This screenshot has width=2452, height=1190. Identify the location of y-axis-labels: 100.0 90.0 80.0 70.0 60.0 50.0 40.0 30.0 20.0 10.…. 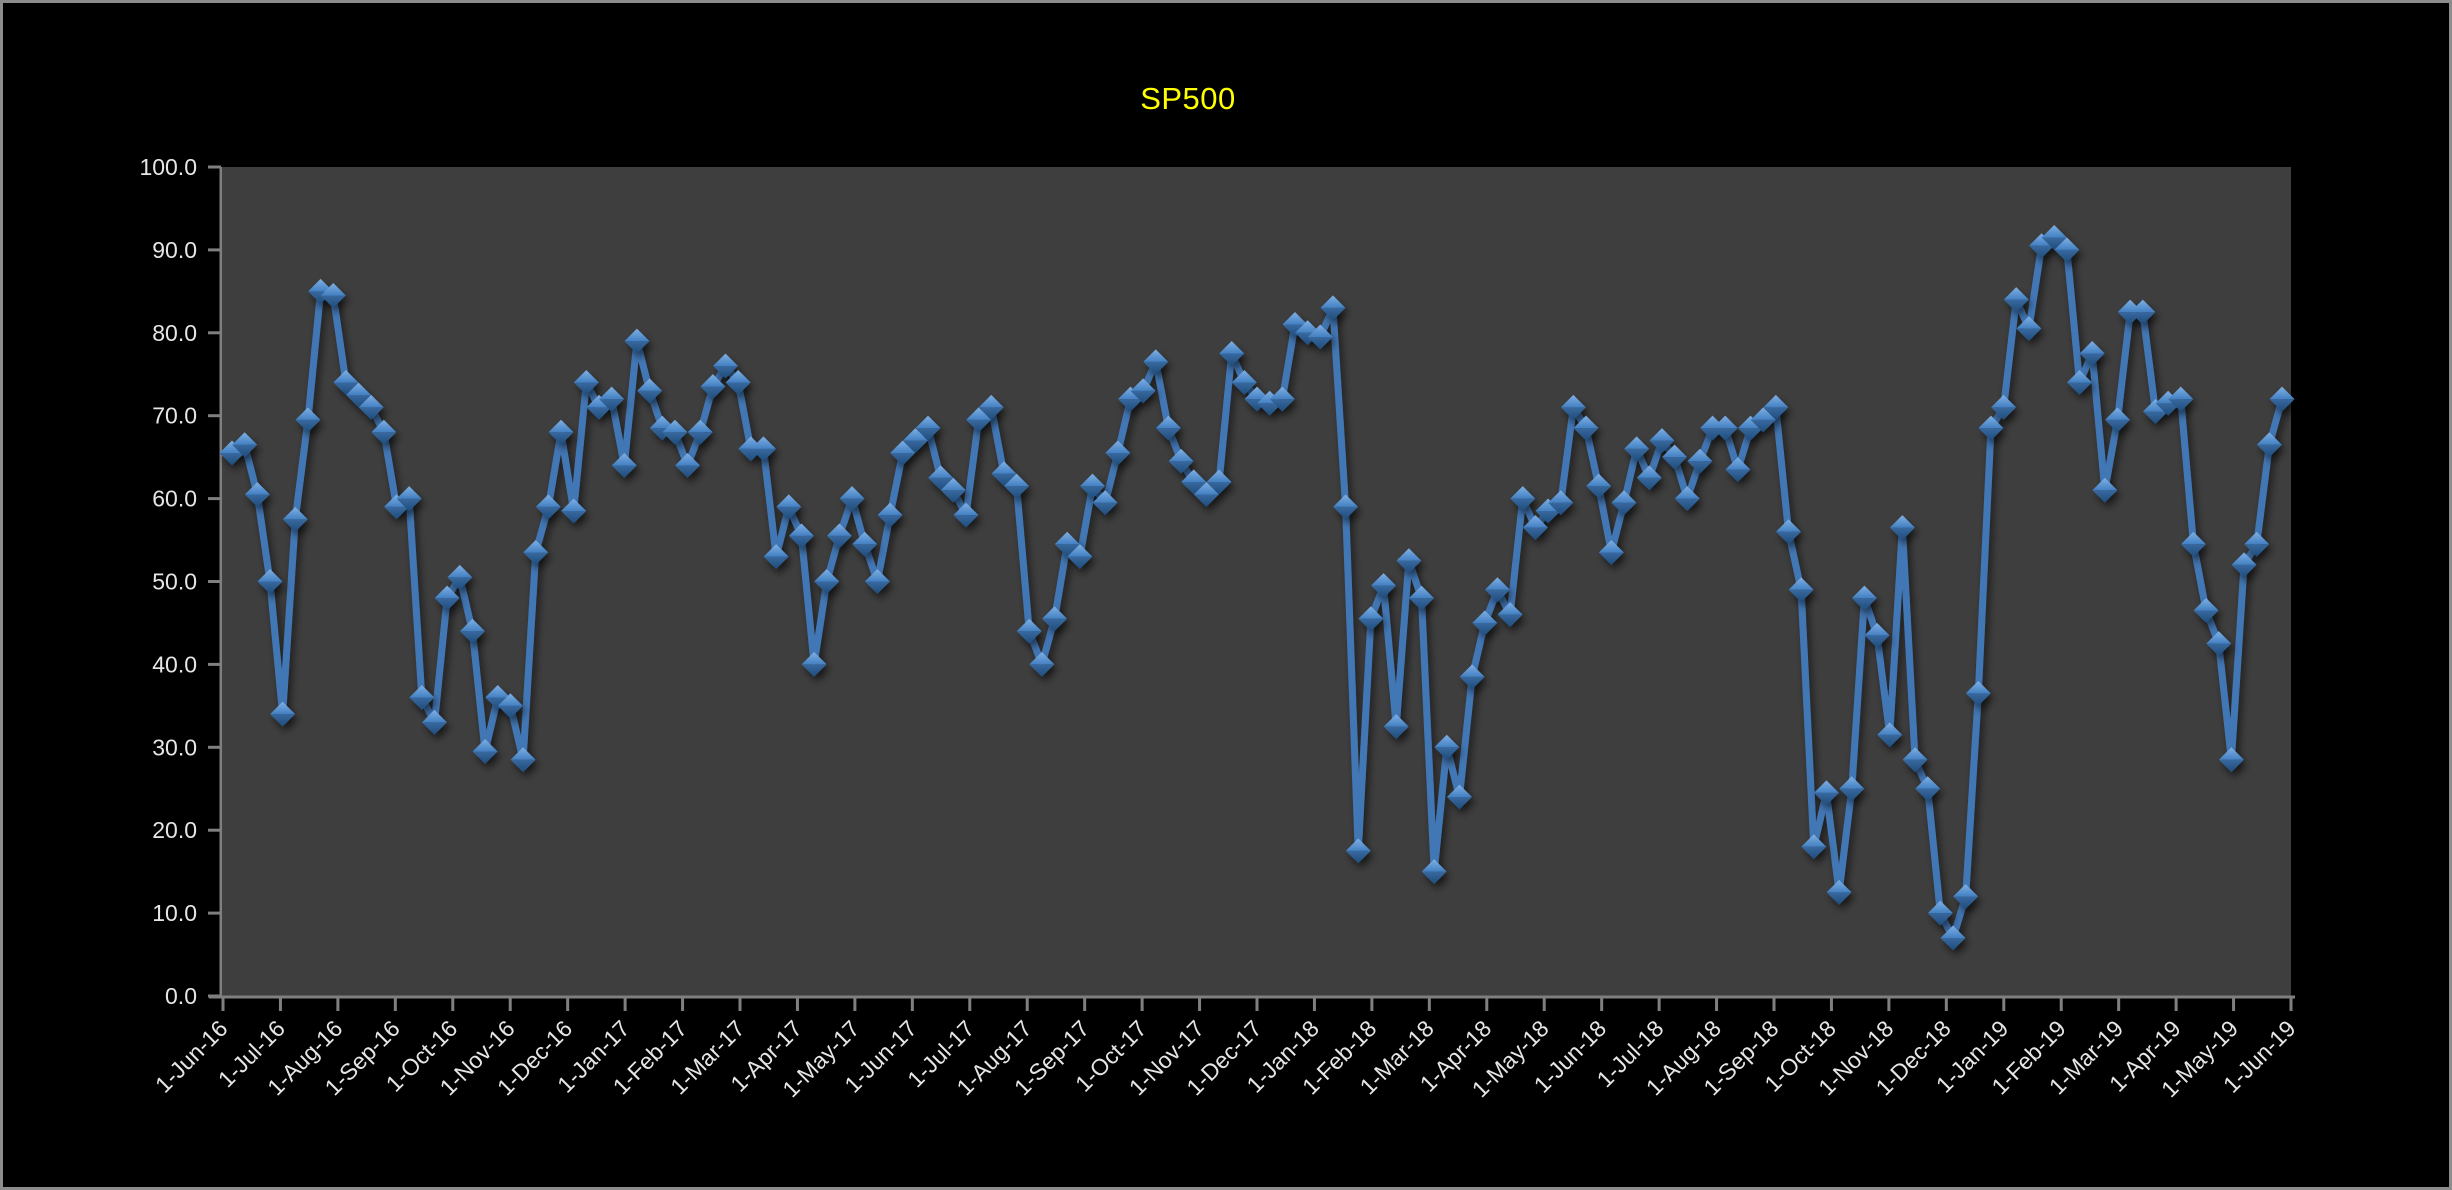
(168, 581).